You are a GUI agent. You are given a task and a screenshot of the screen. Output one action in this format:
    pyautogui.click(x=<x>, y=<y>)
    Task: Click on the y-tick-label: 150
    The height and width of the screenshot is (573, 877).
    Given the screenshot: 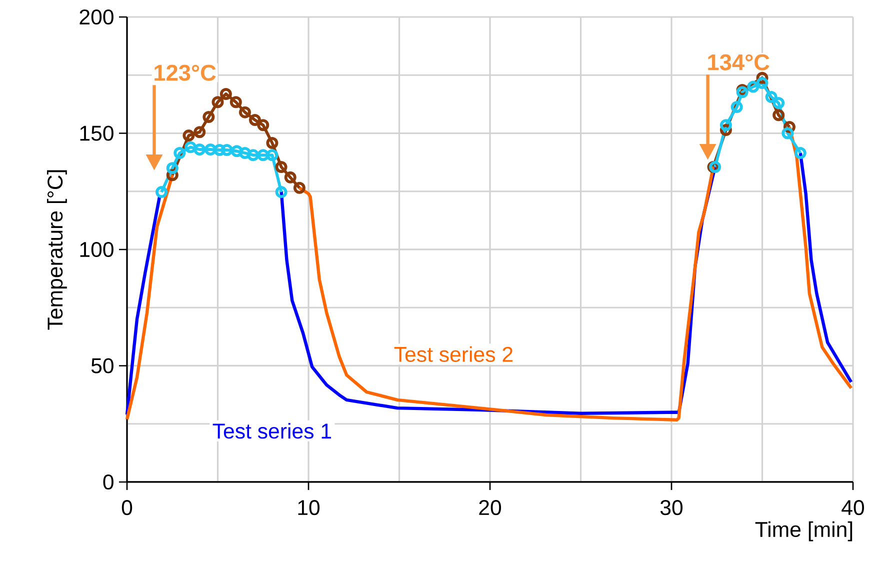 What is the action you would take?
    pyautogui.click(x=97, y=133)
    